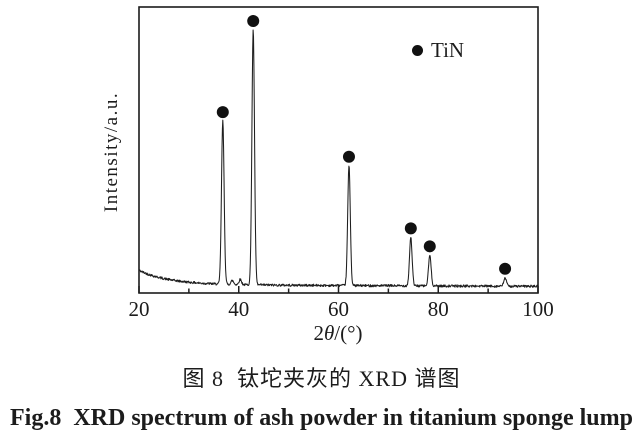 Image resolution: width=643 pixels, height=444 pixels. I want to click on x-tick-label: 40, so click(239, 309).